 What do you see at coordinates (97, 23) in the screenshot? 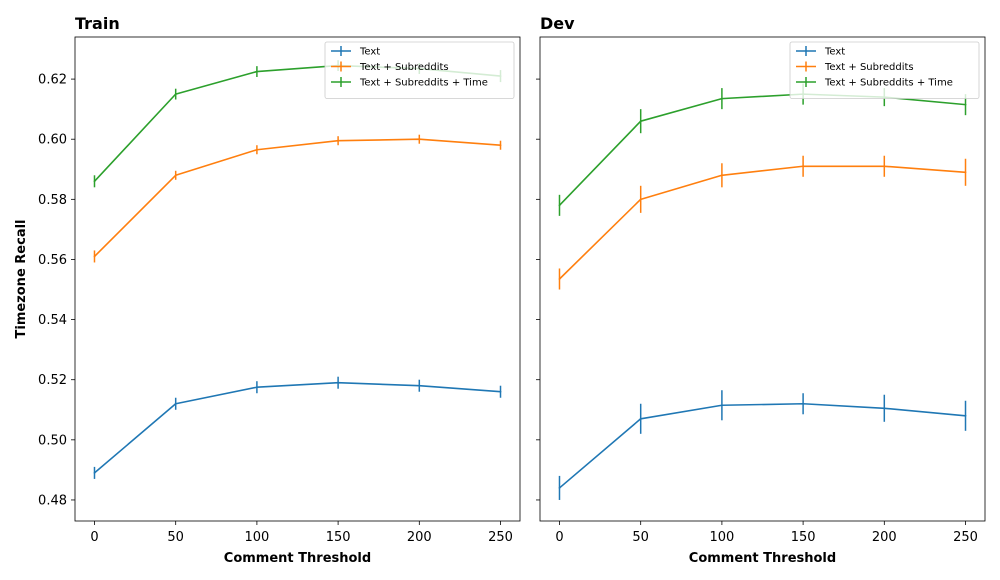
I see `panel-title: Train` at bounding box center [97, 23].